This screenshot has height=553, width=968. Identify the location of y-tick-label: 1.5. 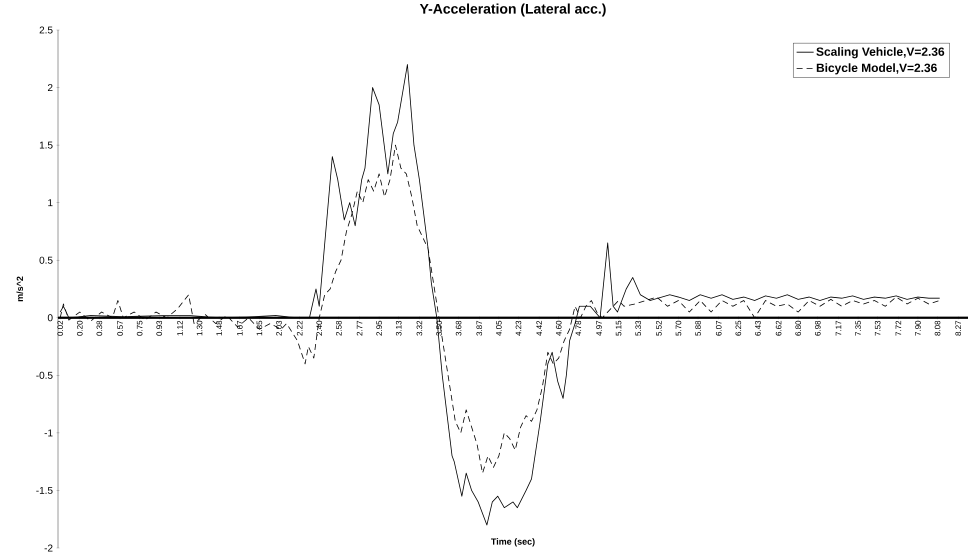
(46, 145).